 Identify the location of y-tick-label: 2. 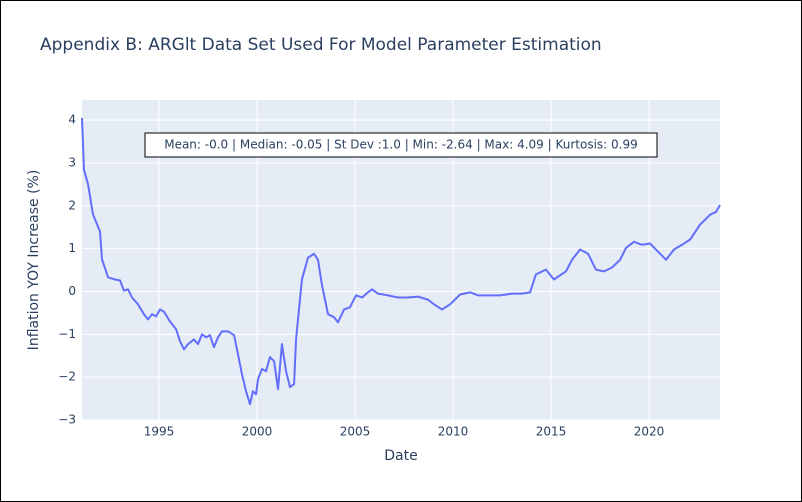
(72, 205).